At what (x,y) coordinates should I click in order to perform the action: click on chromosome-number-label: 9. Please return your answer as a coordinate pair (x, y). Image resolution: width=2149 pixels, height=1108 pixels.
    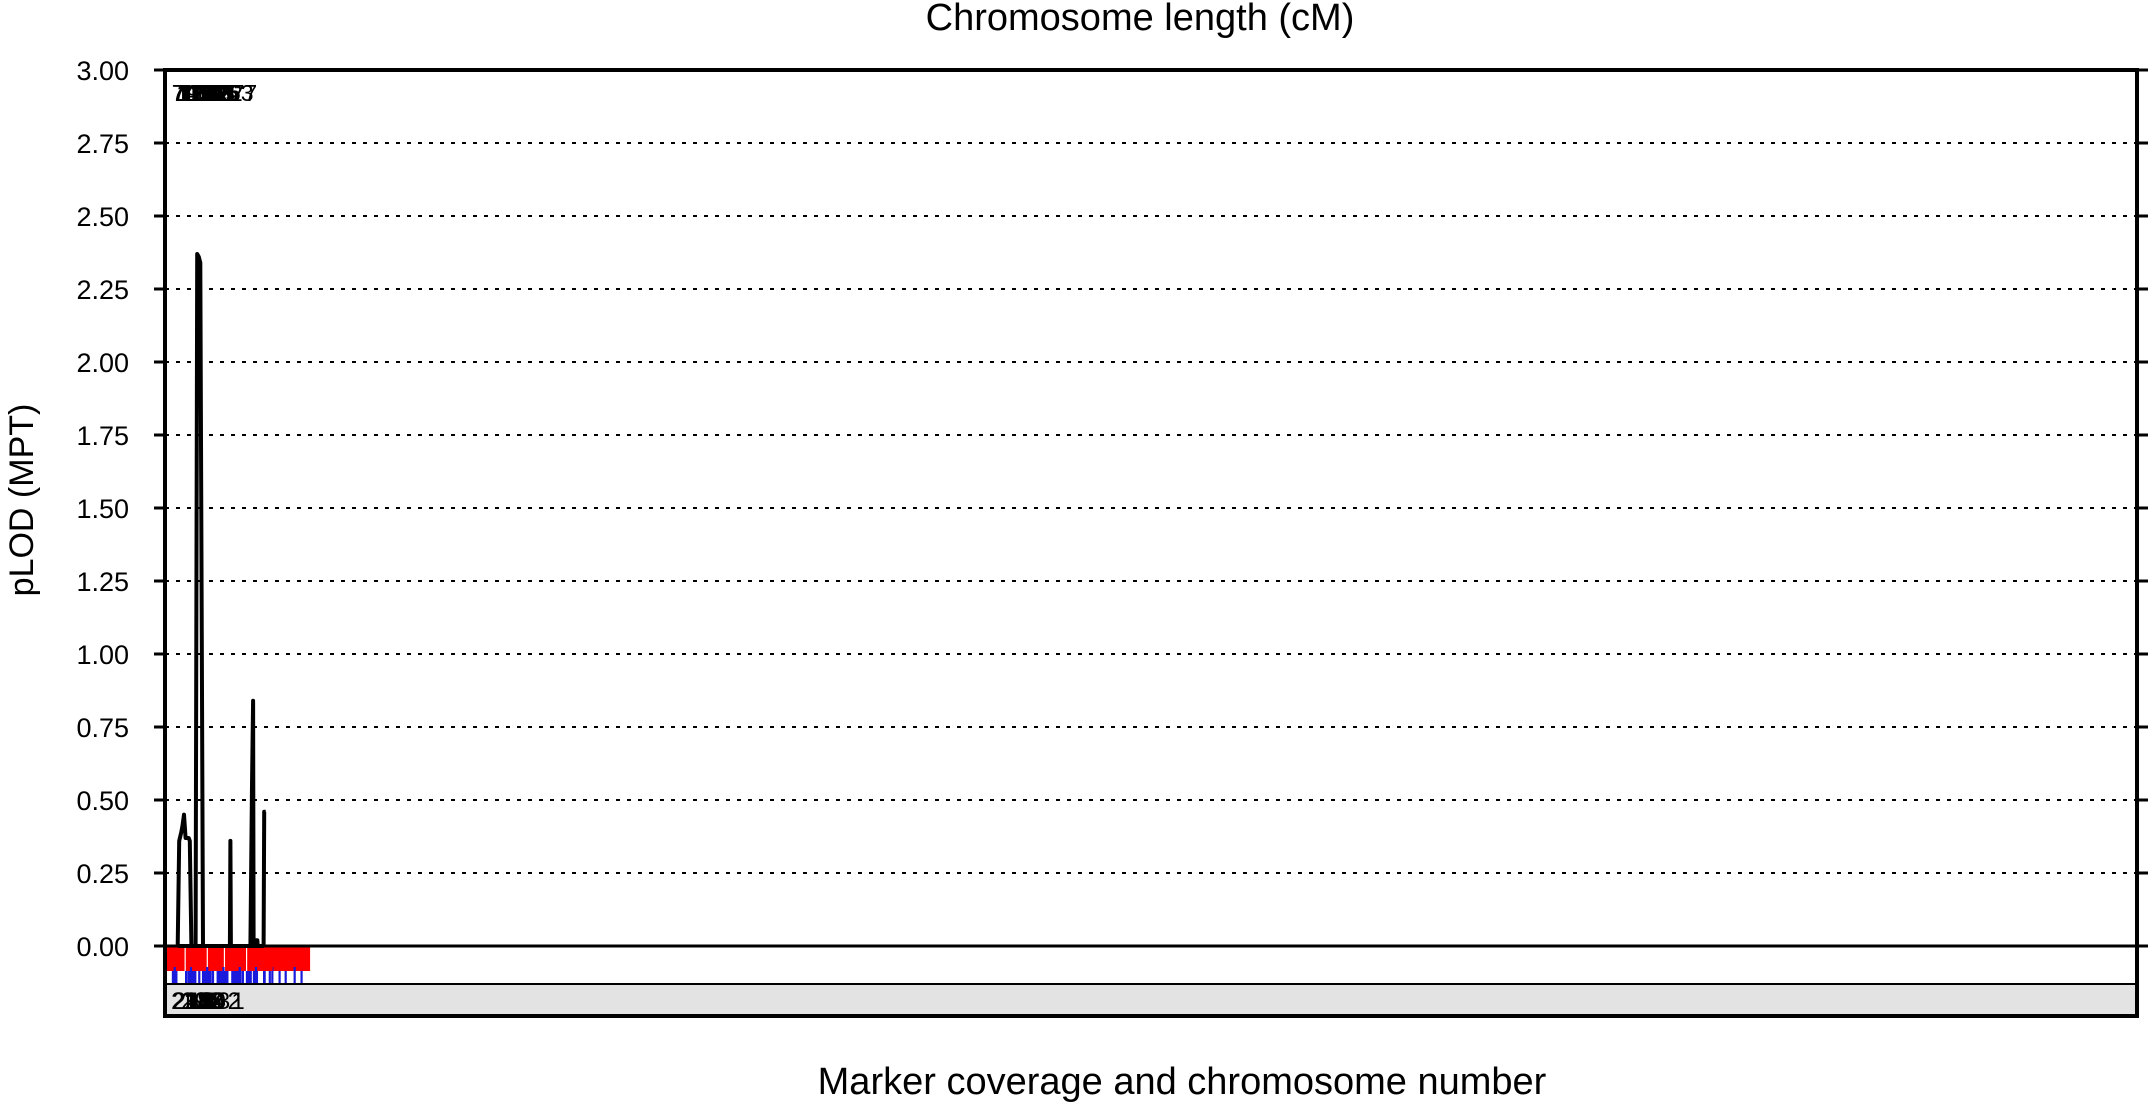
    Looking at the image, I should click on (207, 1001).